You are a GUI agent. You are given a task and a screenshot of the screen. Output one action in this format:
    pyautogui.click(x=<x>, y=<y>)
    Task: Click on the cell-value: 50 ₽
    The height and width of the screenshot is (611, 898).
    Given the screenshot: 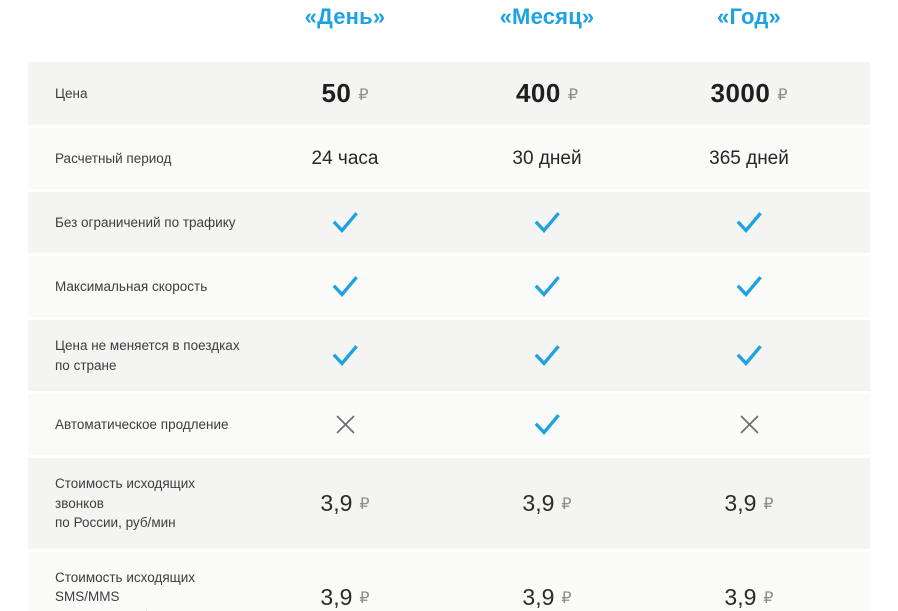 What is the action you would take?
    pyautogui.click(x=345, y=93)
    